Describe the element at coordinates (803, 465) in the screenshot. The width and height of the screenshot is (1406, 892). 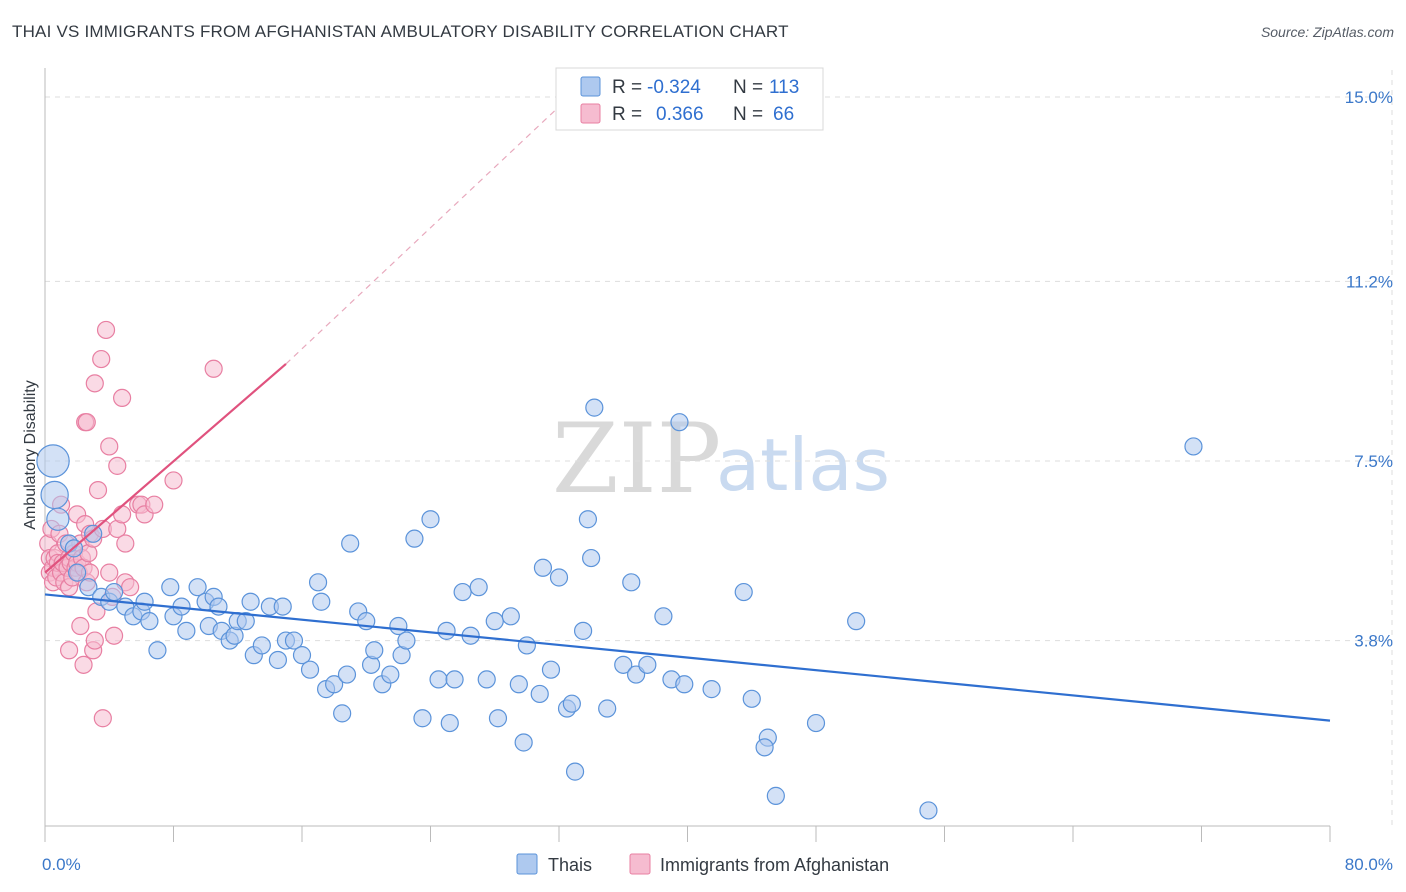
I see `watermark-atlas: atlas` at that location.